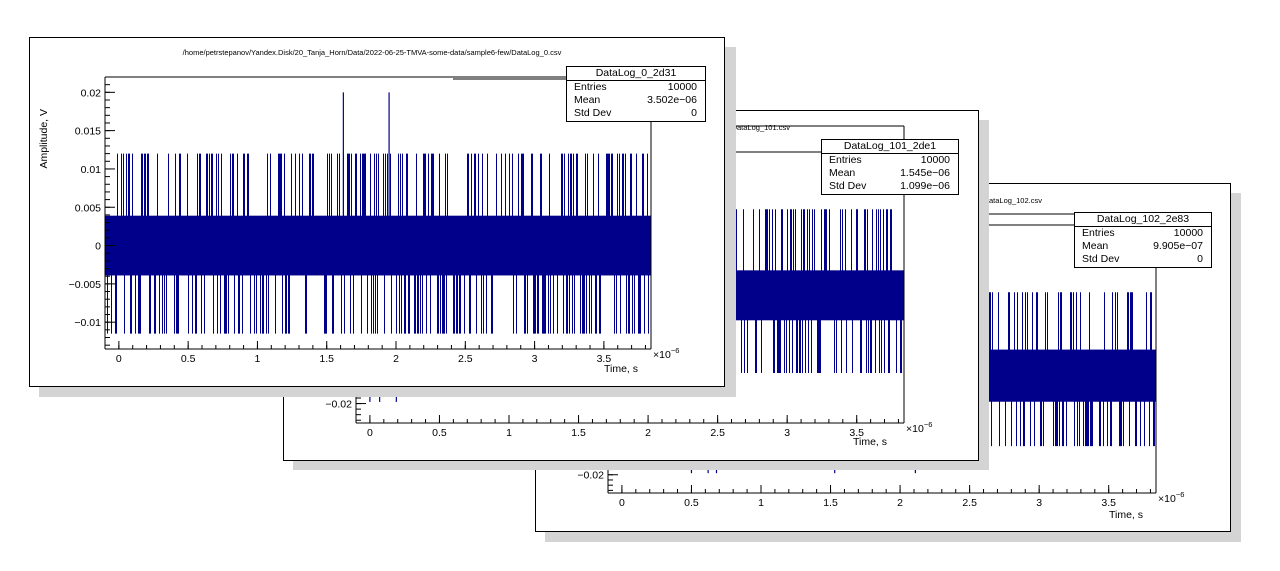  Describe the element at coordinates (748, 127) in the screenshot. I see `canvas-title: e6-few/DataLog_101.csv` at that location.